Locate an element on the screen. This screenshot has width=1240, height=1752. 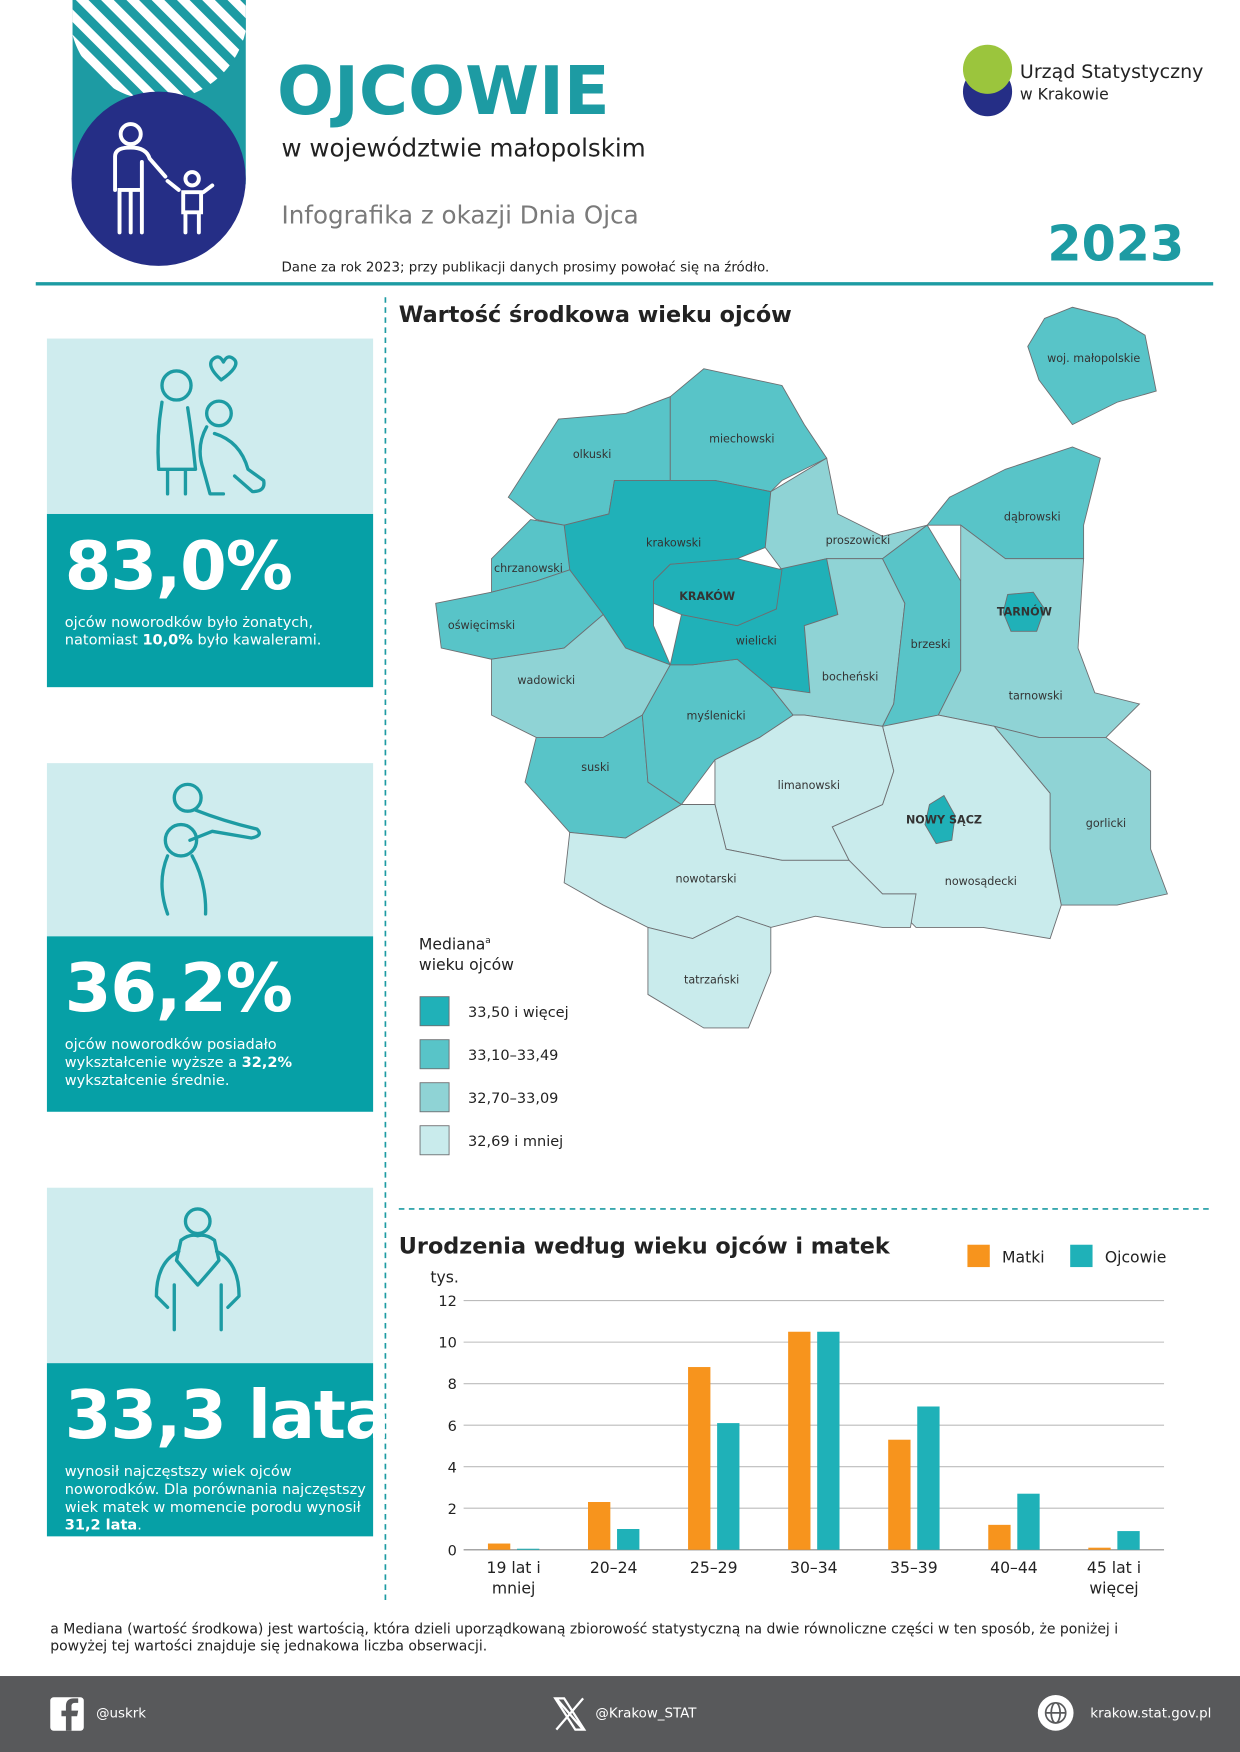
legend-title: wieku ojców is located at coordinates (466, 964).